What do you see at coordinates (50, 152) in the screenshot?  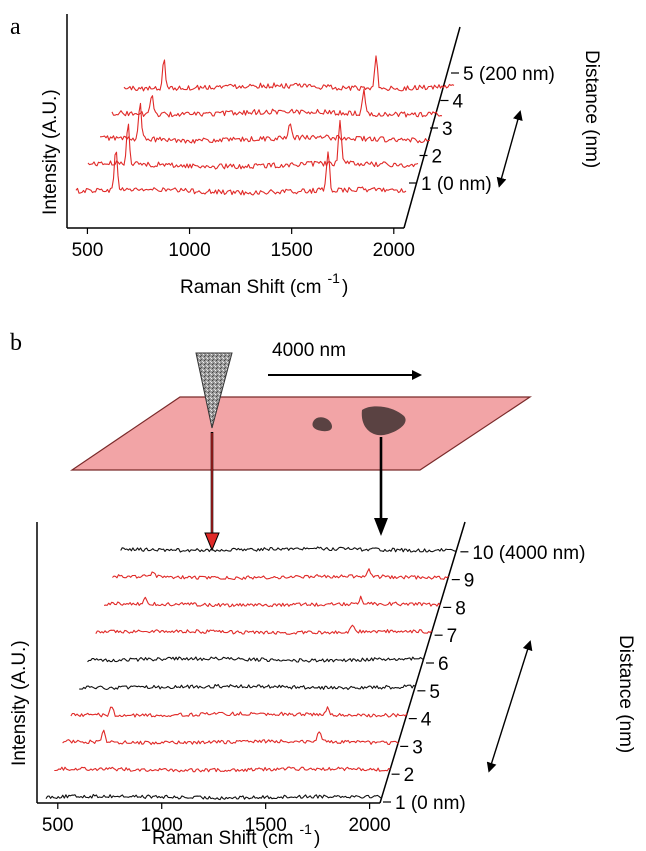 I see `panel-a-ylabel: Intensity (A.U.)` at bounding box center [50, 152].